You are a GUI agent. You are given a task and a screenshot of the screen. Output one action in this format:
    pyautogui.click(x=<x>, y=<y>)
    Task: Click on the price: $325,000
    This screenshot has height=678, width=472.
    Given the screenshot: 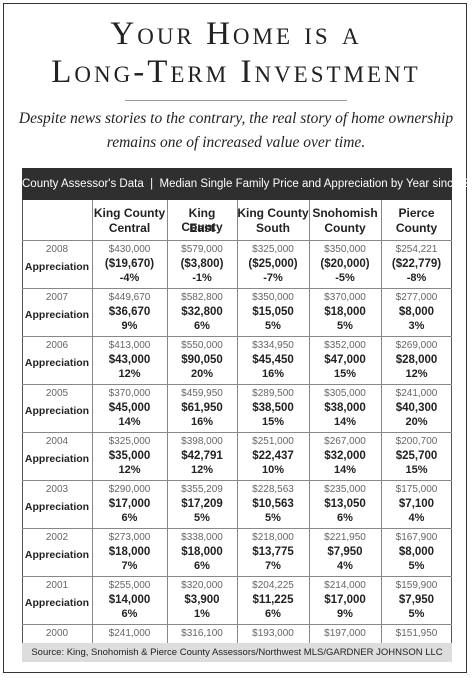 What is the action you would take?
    pyautogui.click(x=273, y=249)
    